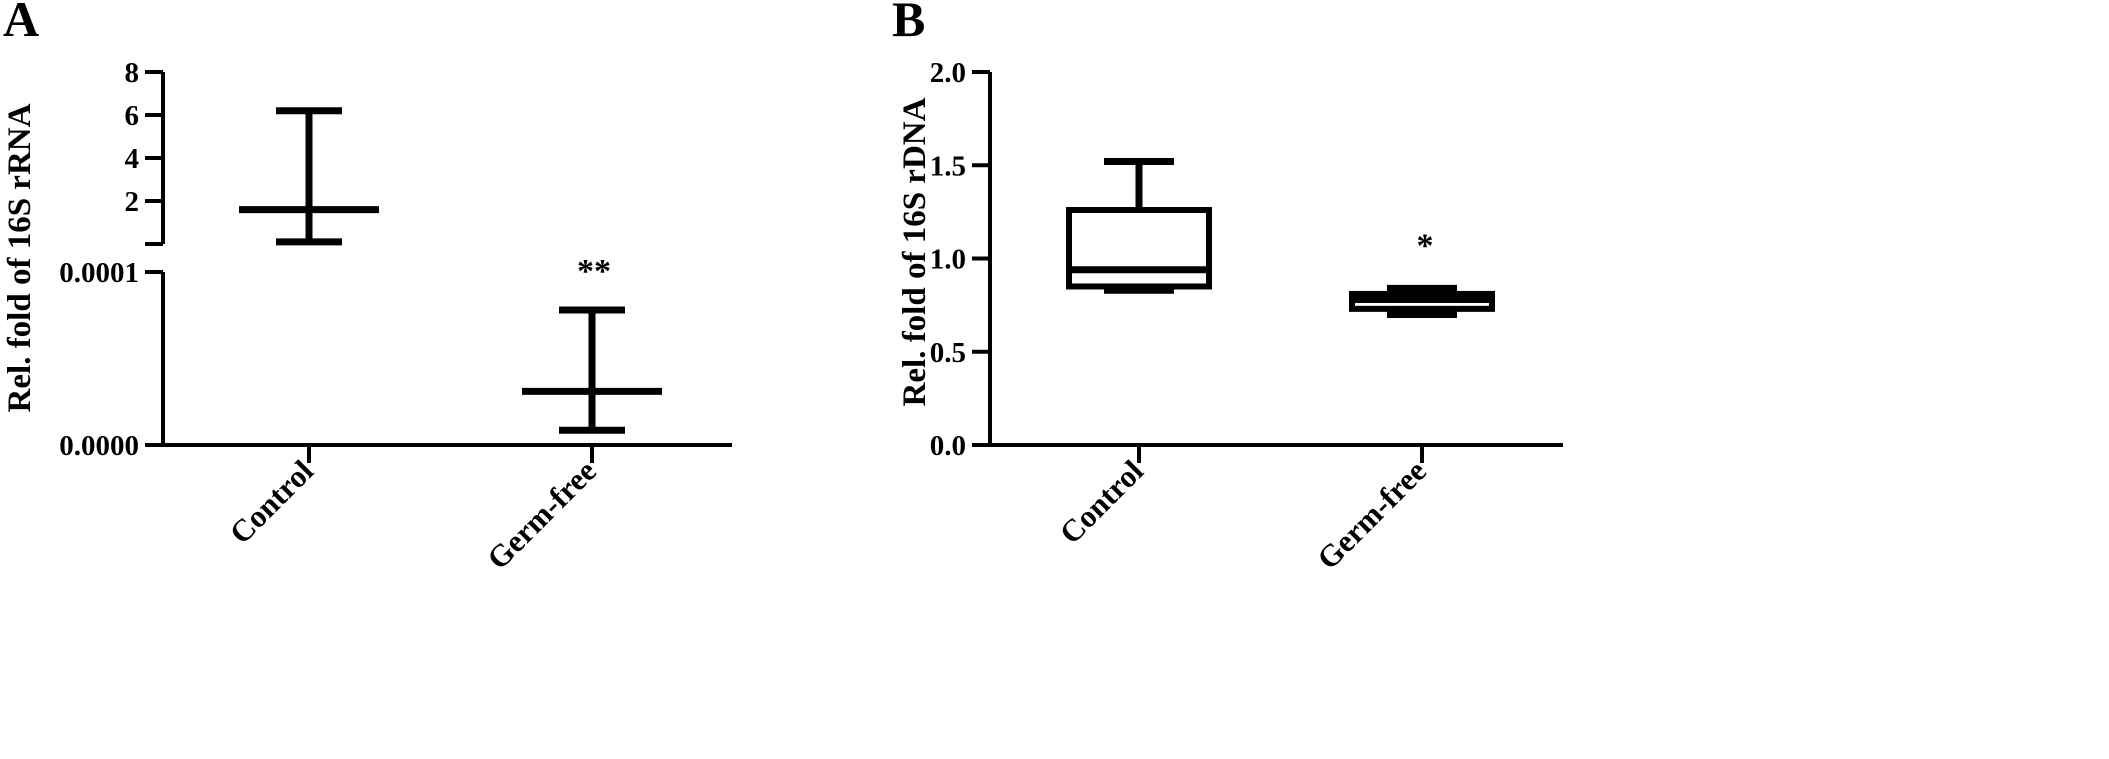 This screenshot has width=2109, height=759. What do you see at coordinates (132, 202) in the screenshot?
I see `y-tick-label: 2` at bounding box center [132, 202].